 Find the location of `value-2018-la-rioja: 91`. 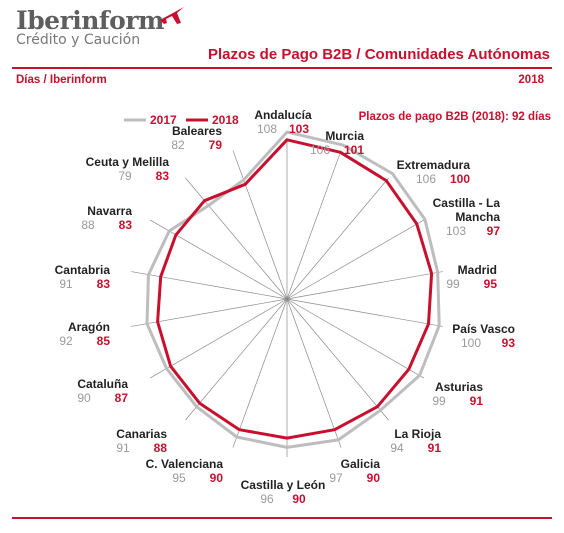

value-2018-la-rioja: 91 is located at coordinates (435, 448).